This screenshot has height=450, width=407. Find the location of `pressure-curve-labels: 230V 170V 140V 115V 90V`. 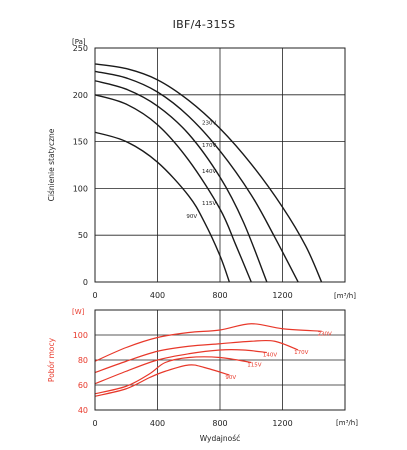

pressure-curve-labels: 230V 170V 140V 115V 90V is located at coordinates (201, 170).